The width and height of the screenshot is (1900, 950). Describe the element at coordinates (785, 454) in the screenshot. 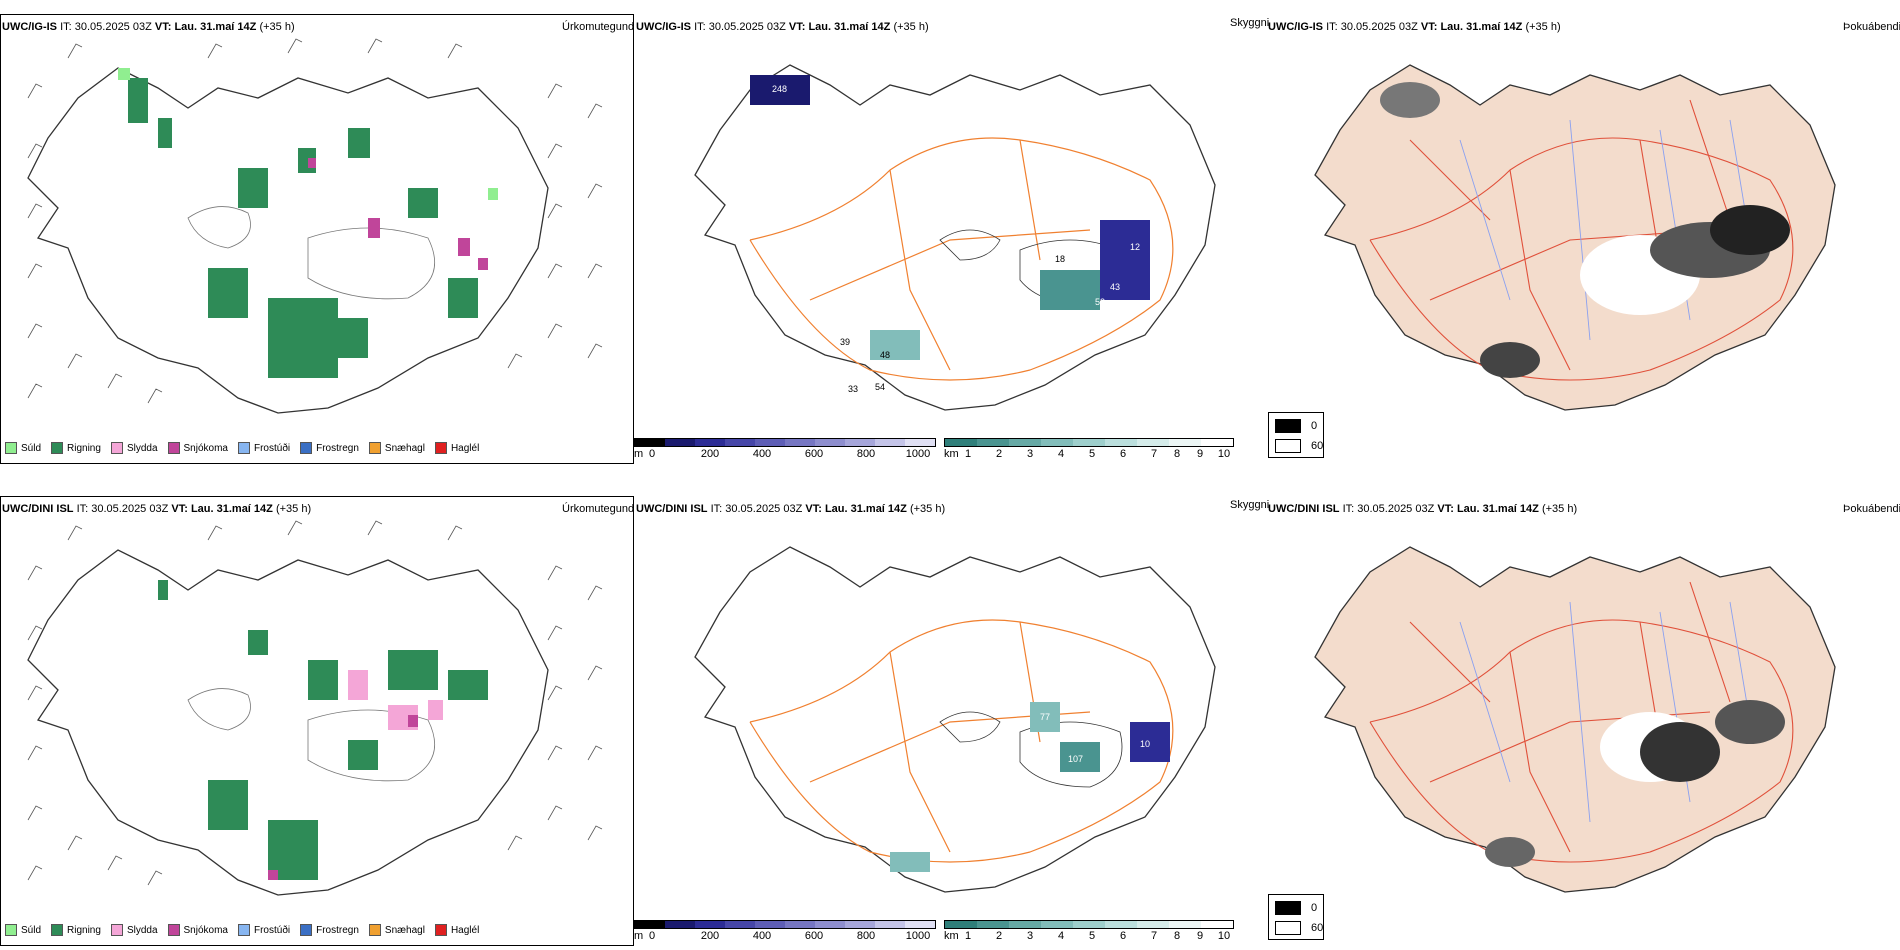

I see `cloudbase-ticks-1: m 0 200 400 600 800 1000` at that location.